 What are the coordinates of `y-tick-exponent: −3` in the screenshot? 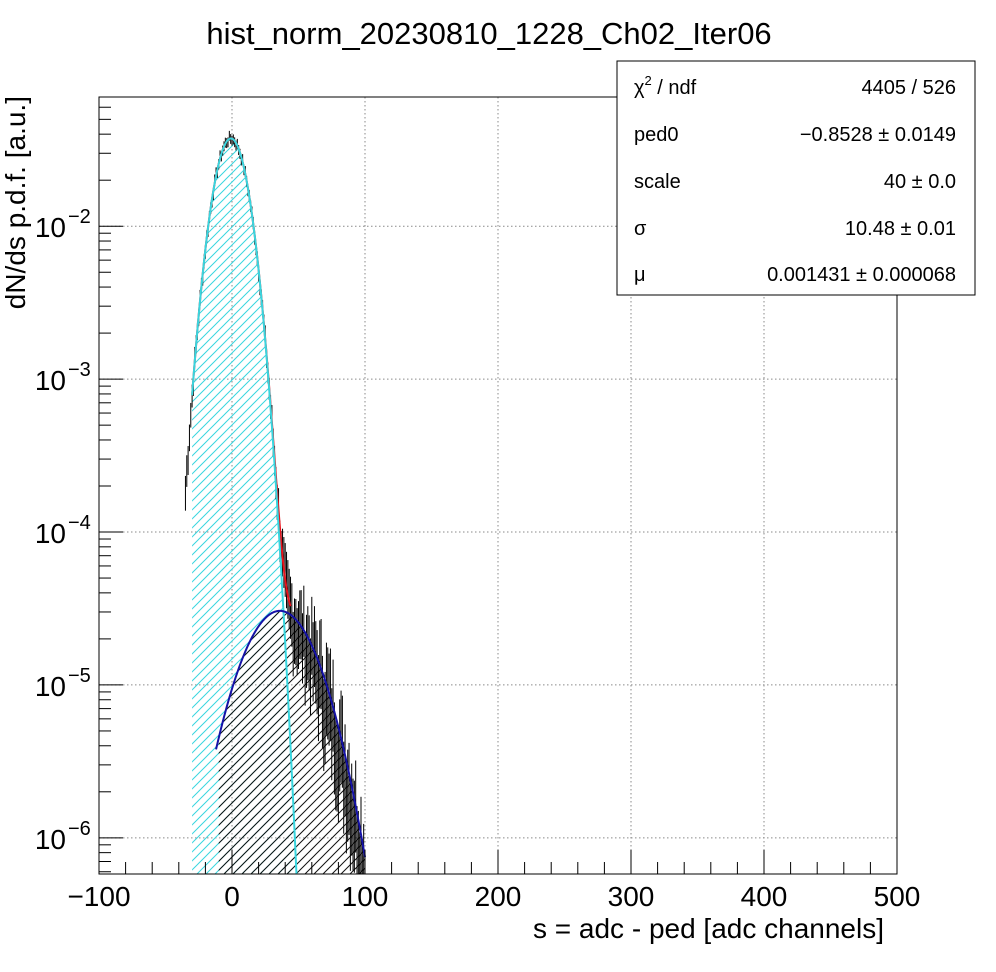 It's located at (79, 370).